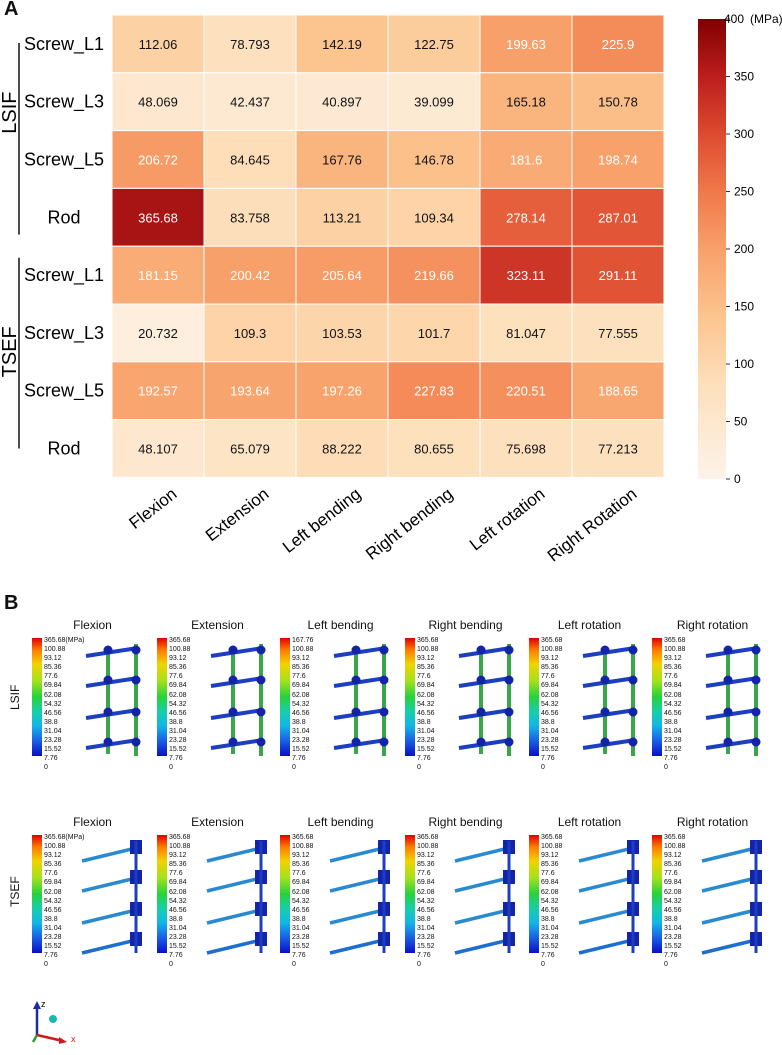 The image size is (782, 1055). I want to click on axis-triad-icon: z x, so click(53, 1021).